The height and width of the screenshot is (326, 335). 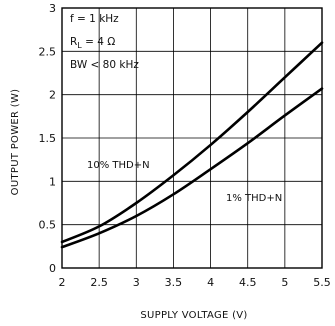 I want to click on series-label-1pct: 1% THD+N, so click(x=254, y=198).